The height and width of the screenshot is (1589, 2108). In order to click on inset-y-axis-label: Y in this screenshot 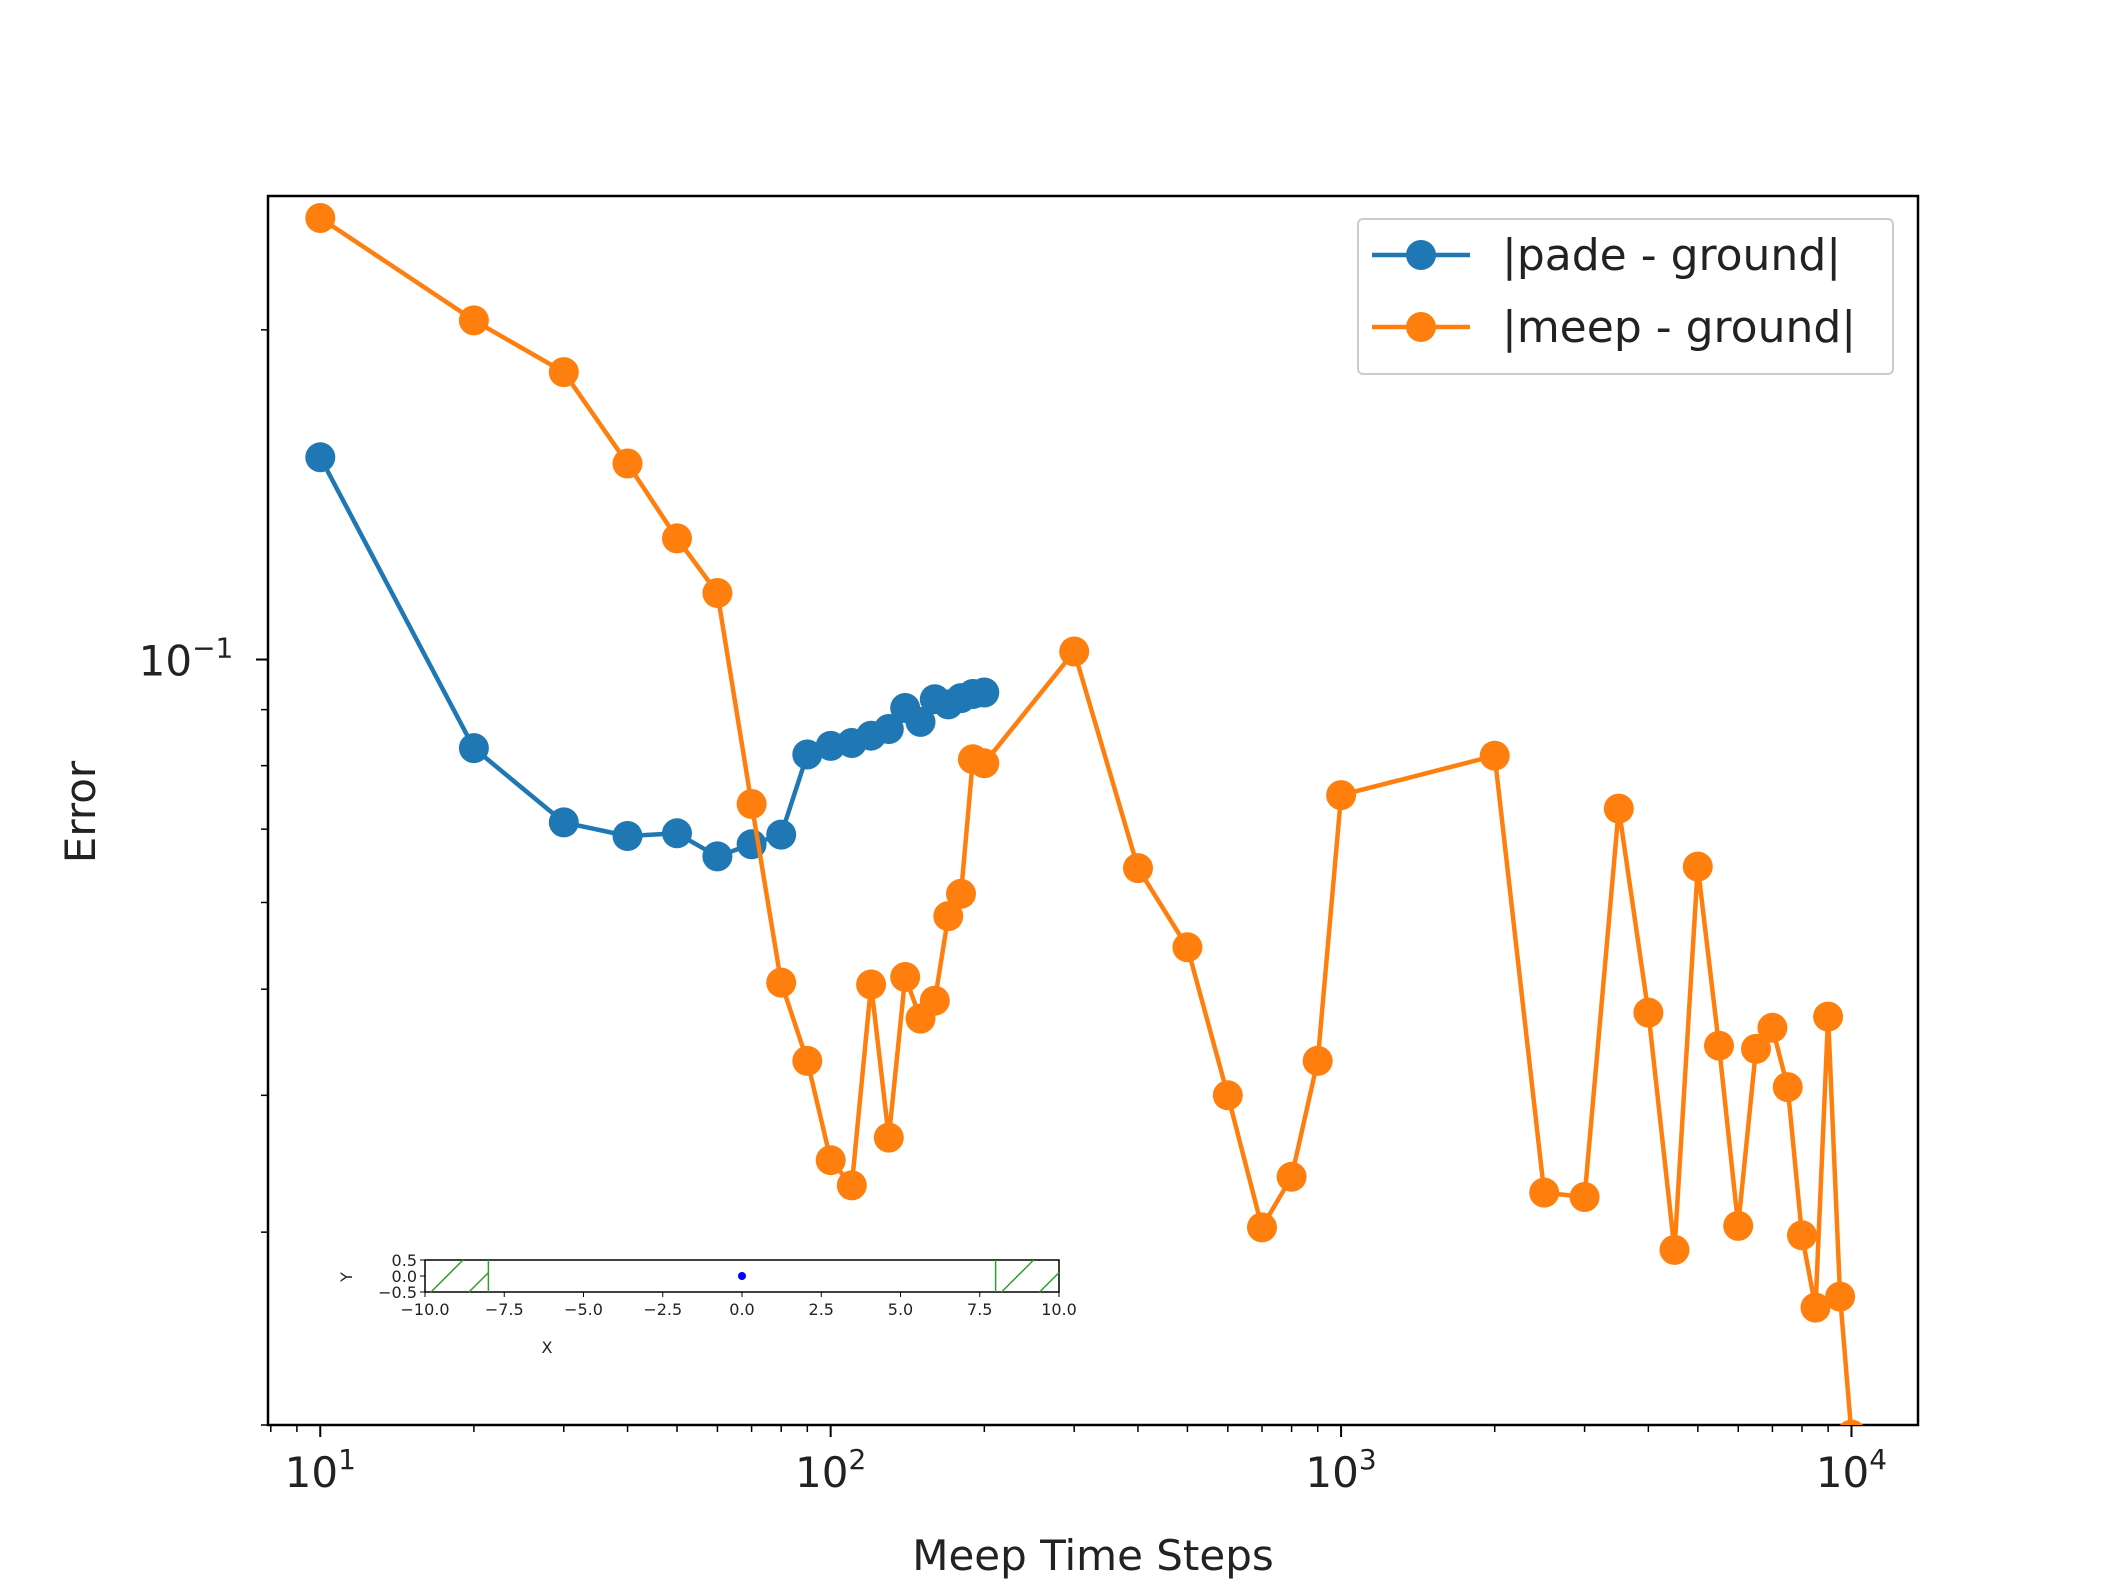, I will do `click(346, 1277)`.